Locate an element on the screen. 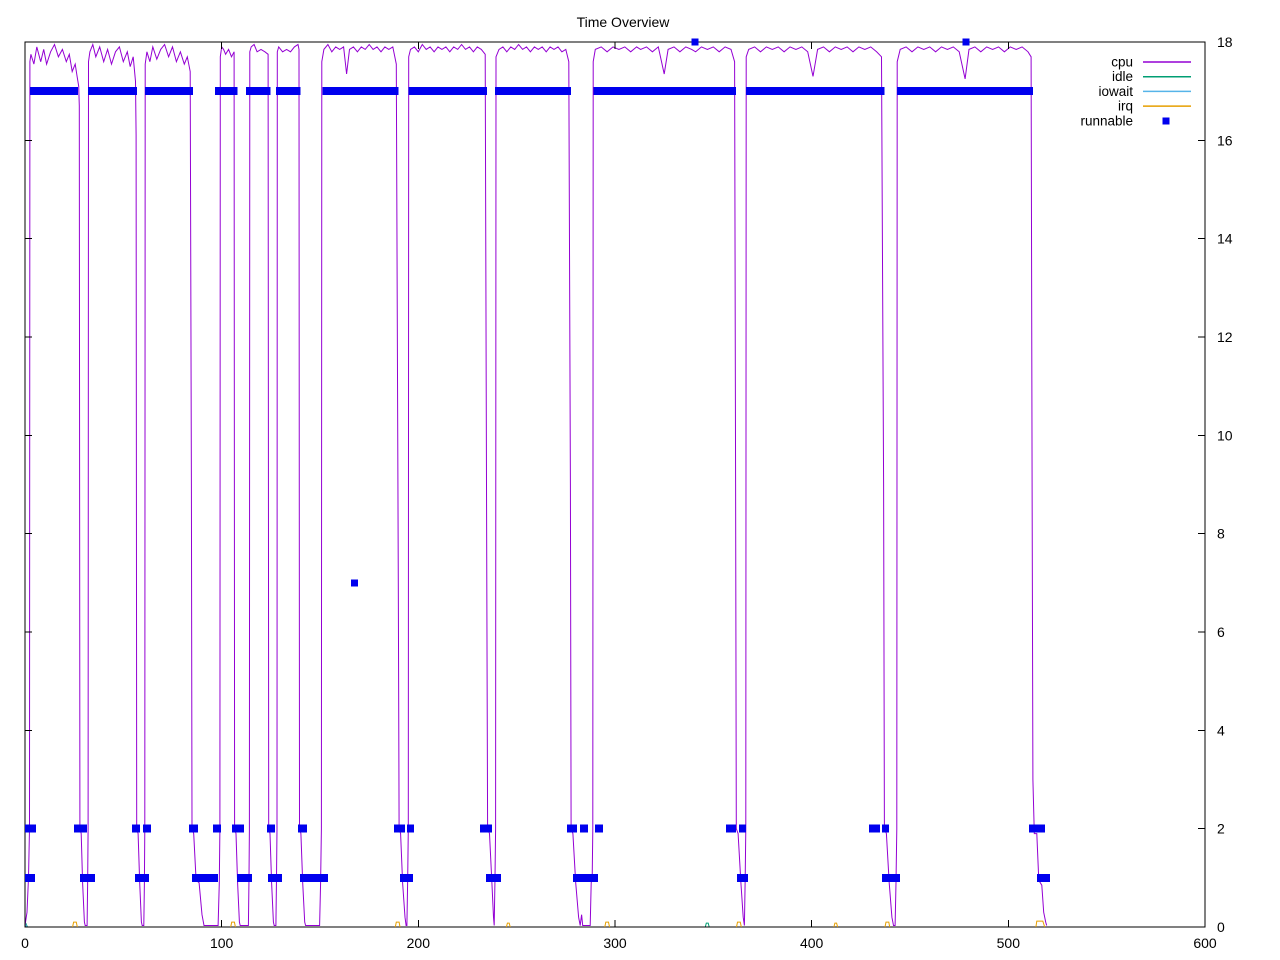 This screenshot has height=960, width=1280. legend-square-sample is located at coordinates (1166, 121).